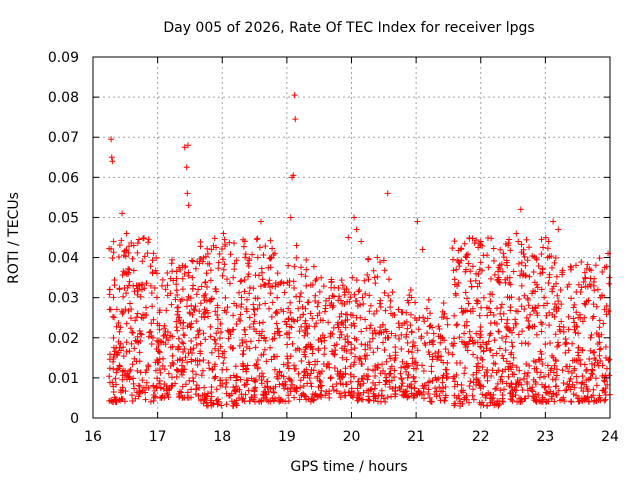  Describe the element at coordinates (545, 437) in the screenshot. I see `x-tick-label: 23` at that location.